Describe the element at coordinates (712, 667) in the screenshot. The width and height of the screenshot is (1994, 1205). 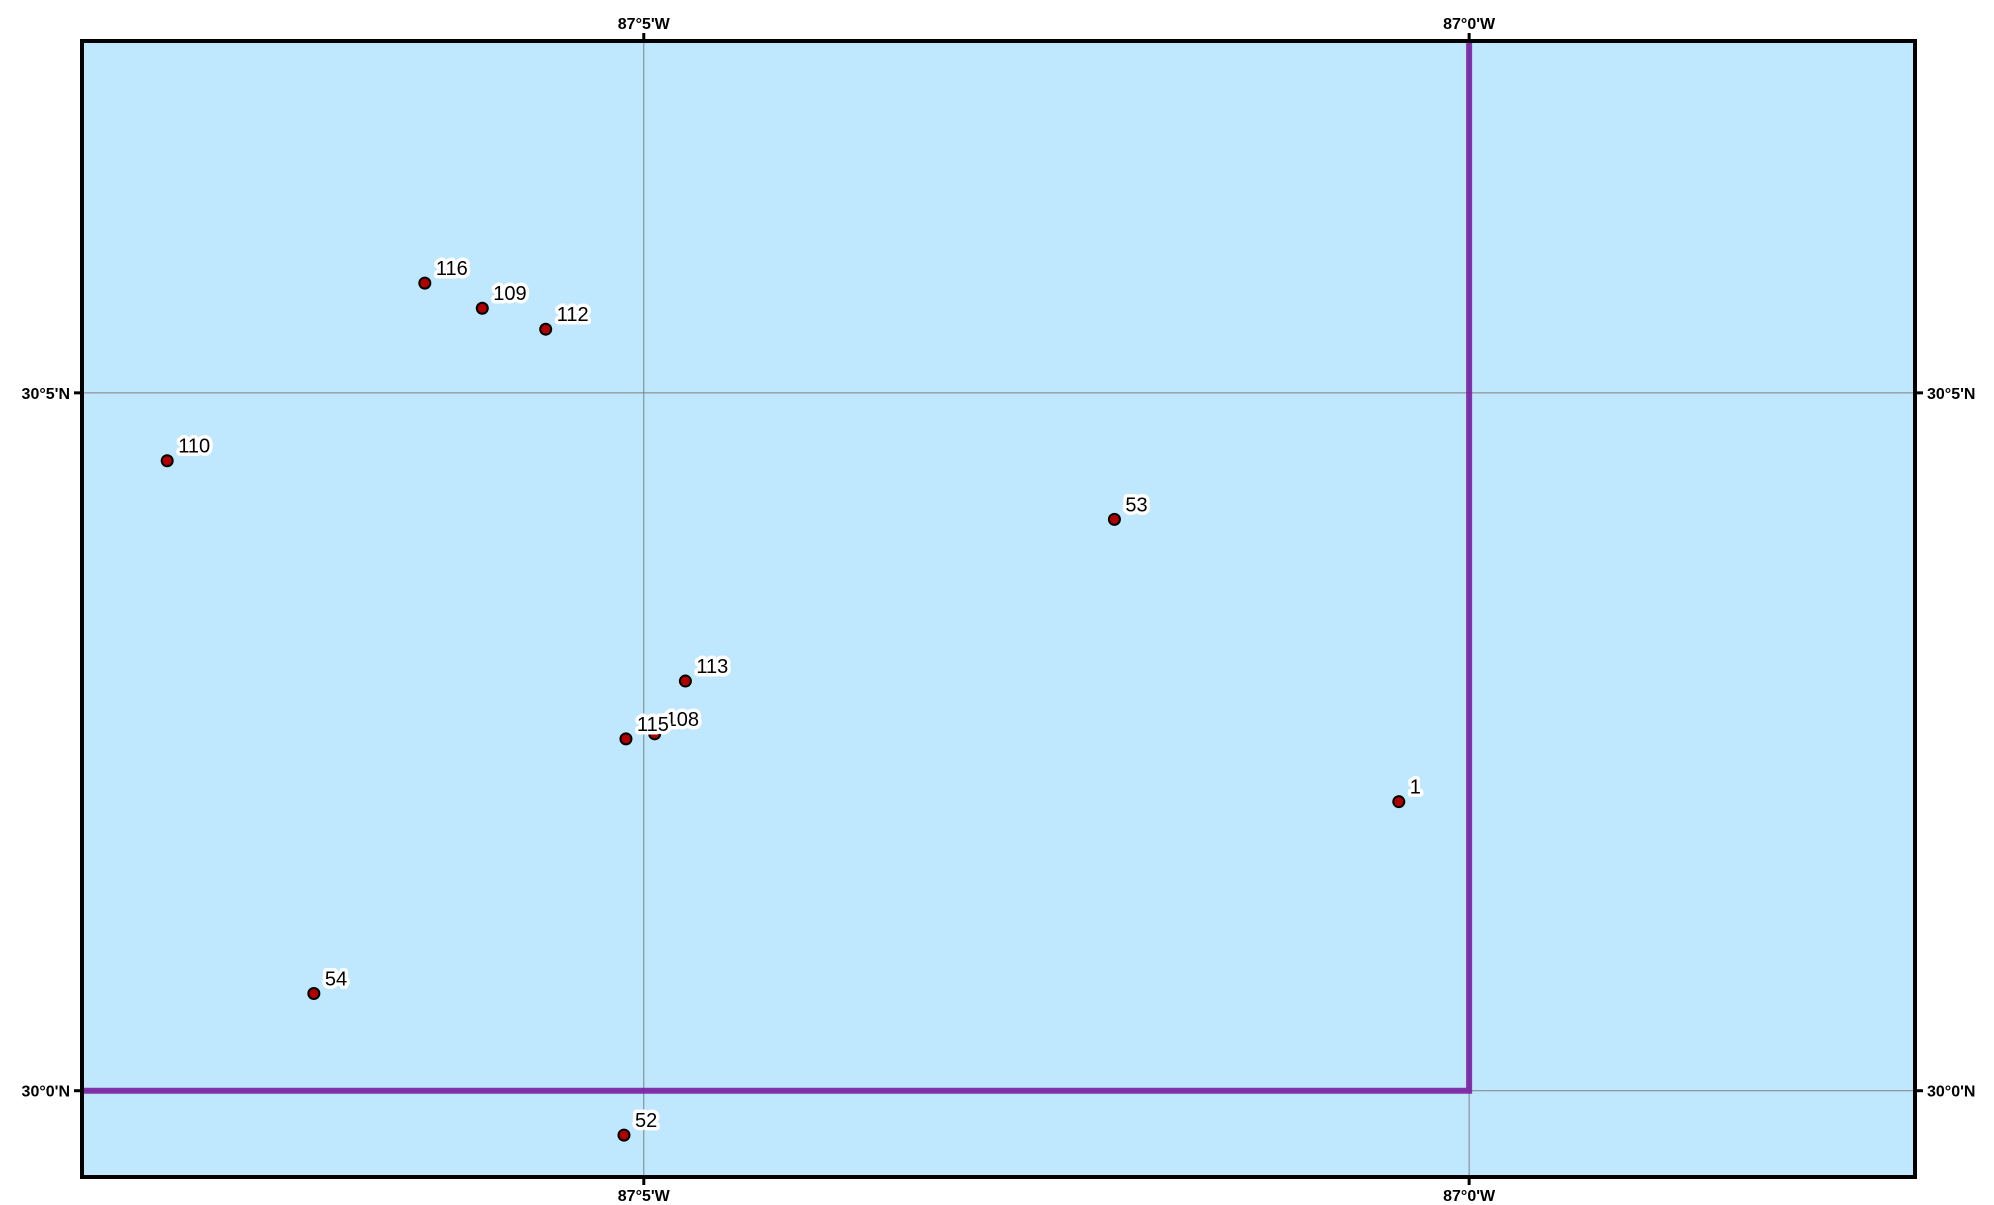
I see `station-label: 113` at that location.